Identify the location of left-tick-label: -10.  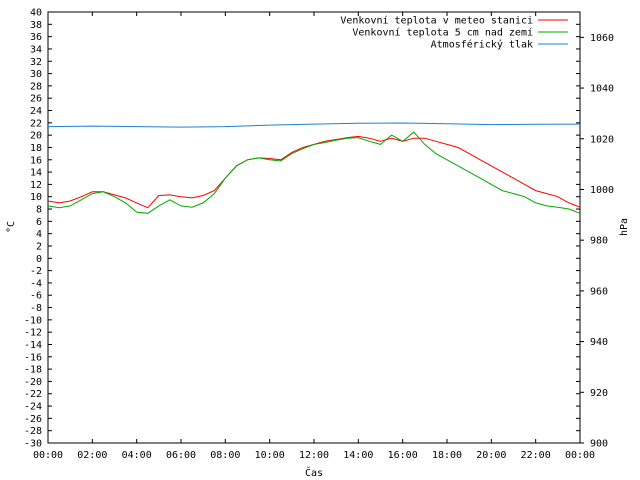
(33, 320).